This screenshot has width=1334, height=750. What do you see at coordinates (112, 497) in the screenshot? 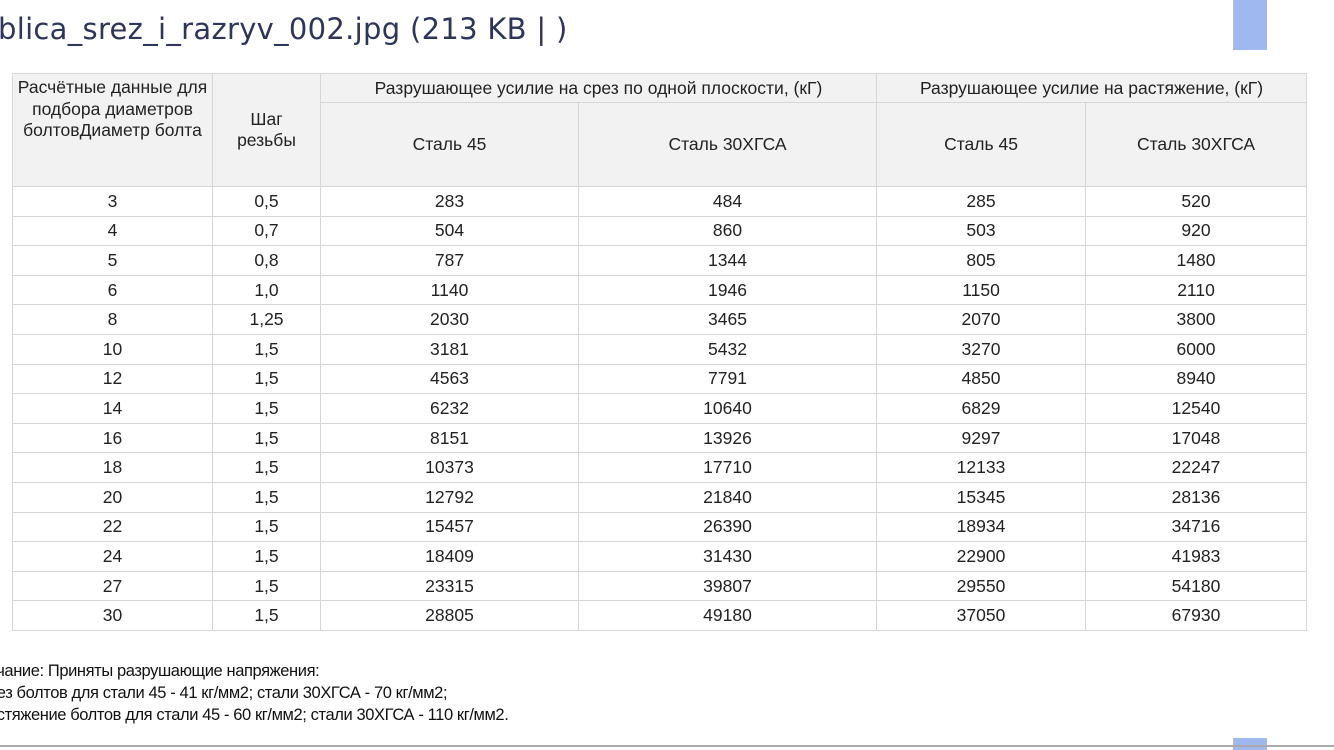
I see `table-cell: 20` at bounding box center [112, 497].